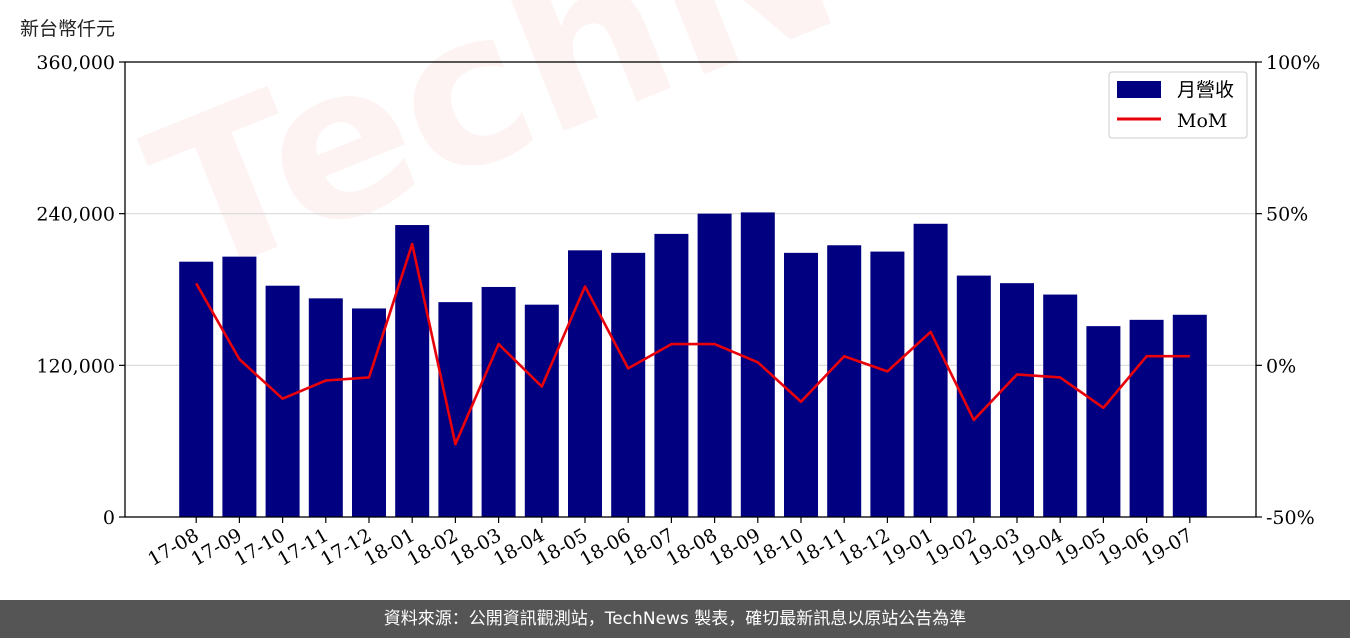 The image size is (1350, 638). What do you see at coordinates (109, 518) in the screenshot?
I see `y-left-tick-label: 0` at bounding box center [109, 518].